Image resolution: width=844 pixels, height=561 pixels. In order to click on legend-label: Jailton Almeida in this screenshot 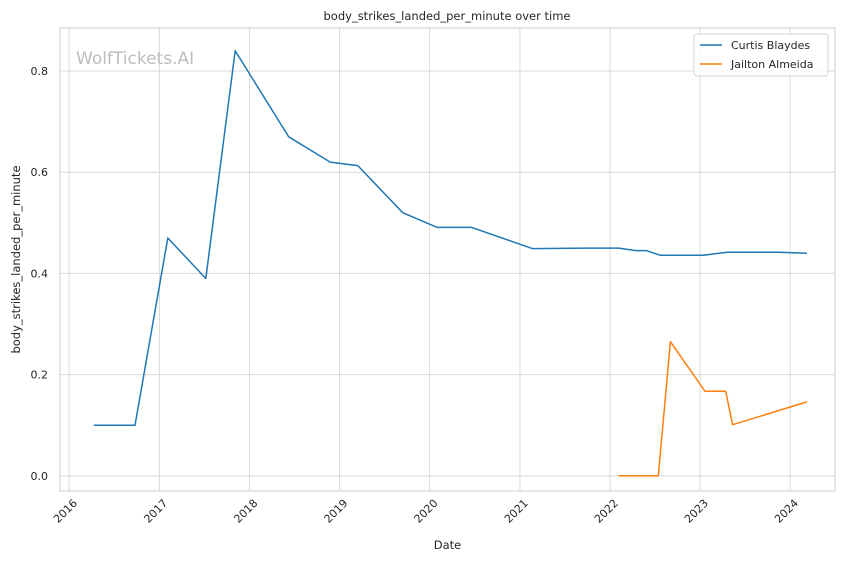, I will do `click(771, 64)`.